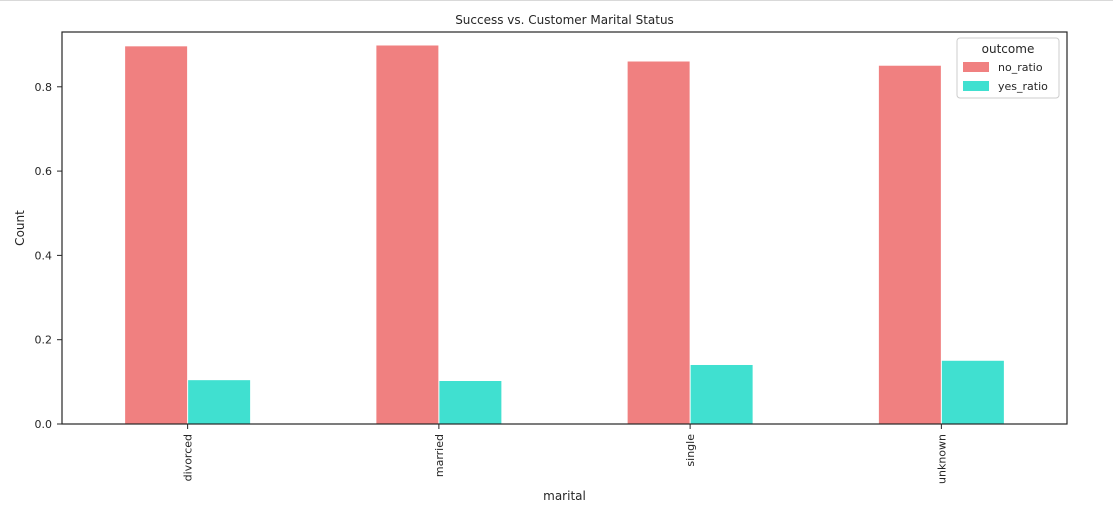 The width and height of the screenshot is (1113, 523). Describe the element at coordinates (44, 171) in the screenshot. I see `y-tick-label: 0.6` at that location.